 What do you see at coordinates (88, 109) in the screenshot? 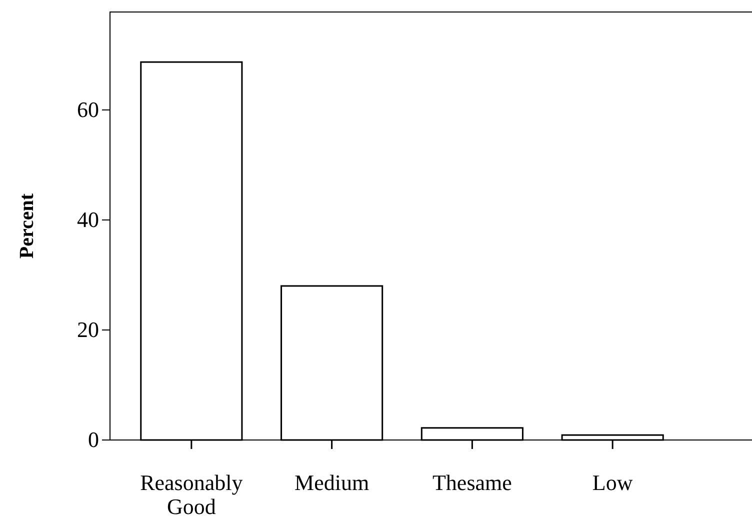
I see `y-tick-label: 60` at bounding box center [88, 109].